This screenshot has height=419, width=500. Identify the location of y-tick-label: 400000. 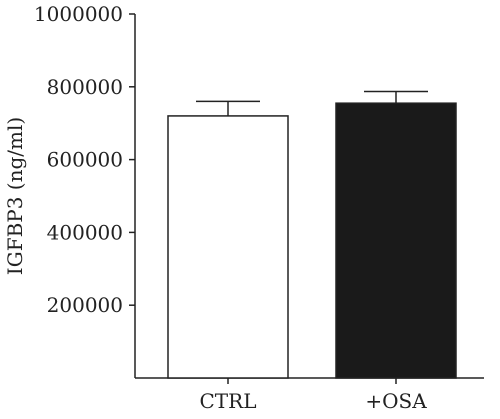
(85, 232).